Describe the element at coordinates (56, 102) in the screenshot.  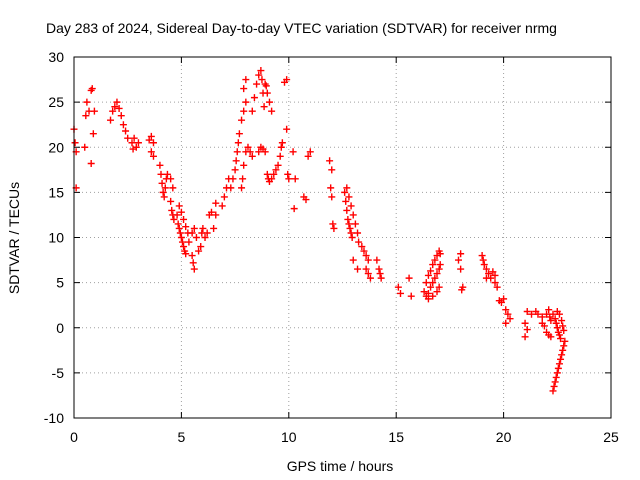
I see `y-tick-label: 25` at that location.